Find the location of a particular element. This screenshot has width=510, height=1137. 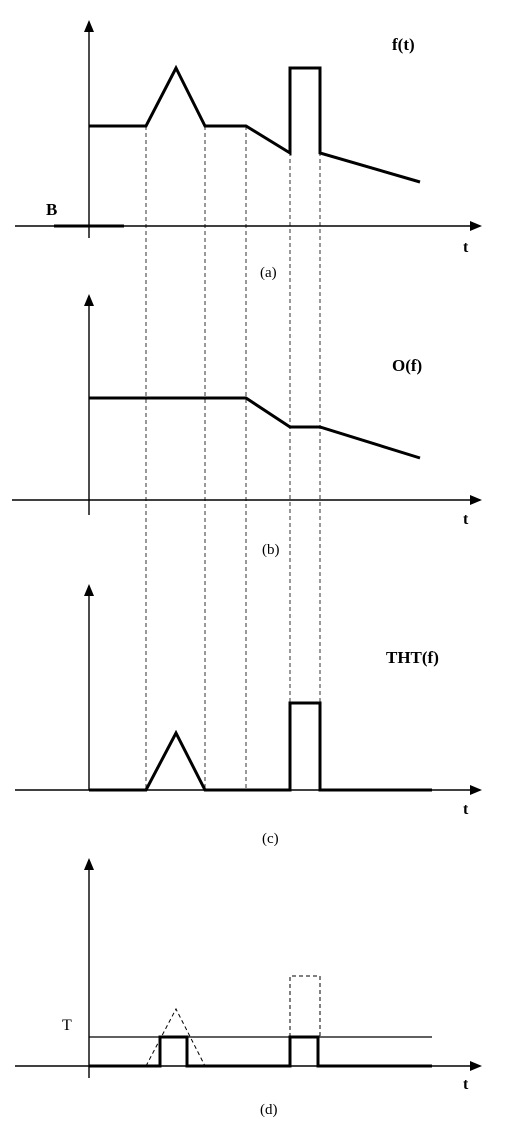

panel-a-axis-label: t is located at coordinates (466, 247).